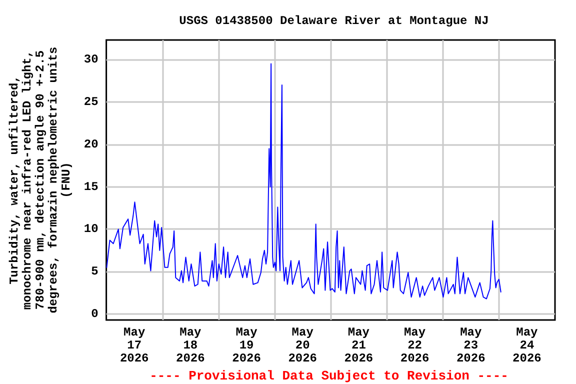  Describe the element at coordinates (91, 144) in the screenshot. I see `y-tick-label: 20` at that location.